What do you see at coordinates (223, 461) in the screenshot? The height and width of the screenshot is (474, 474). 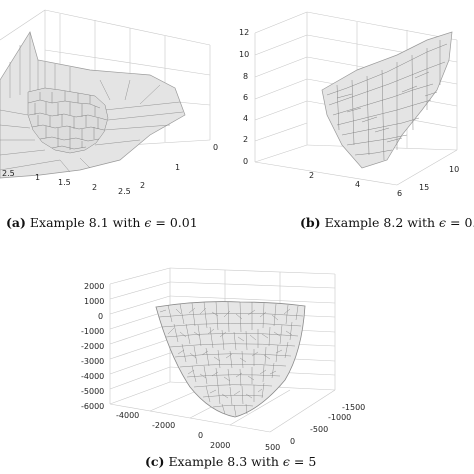 I see `caption-text: Example 8.3 with` at bounding box center [223, 461].